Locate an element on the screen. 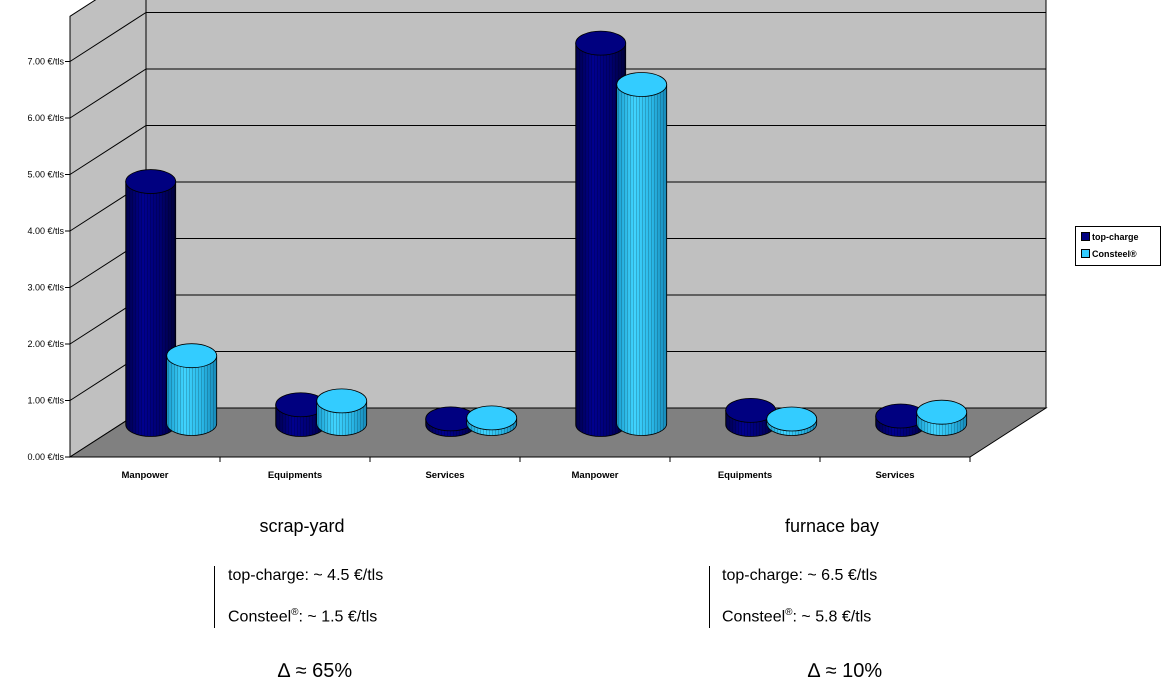 This screenshot has width=1161, height=684. legend-label-consteel: Consteel® is located at coordinates (1114, 254).